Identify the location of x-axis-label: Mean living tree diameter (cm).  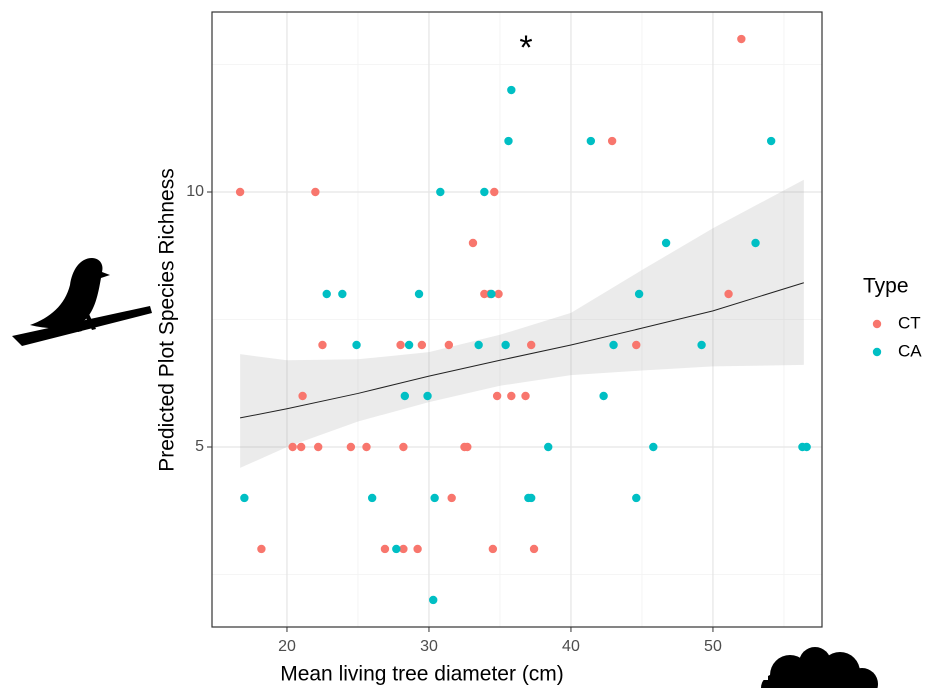
(422, 674).